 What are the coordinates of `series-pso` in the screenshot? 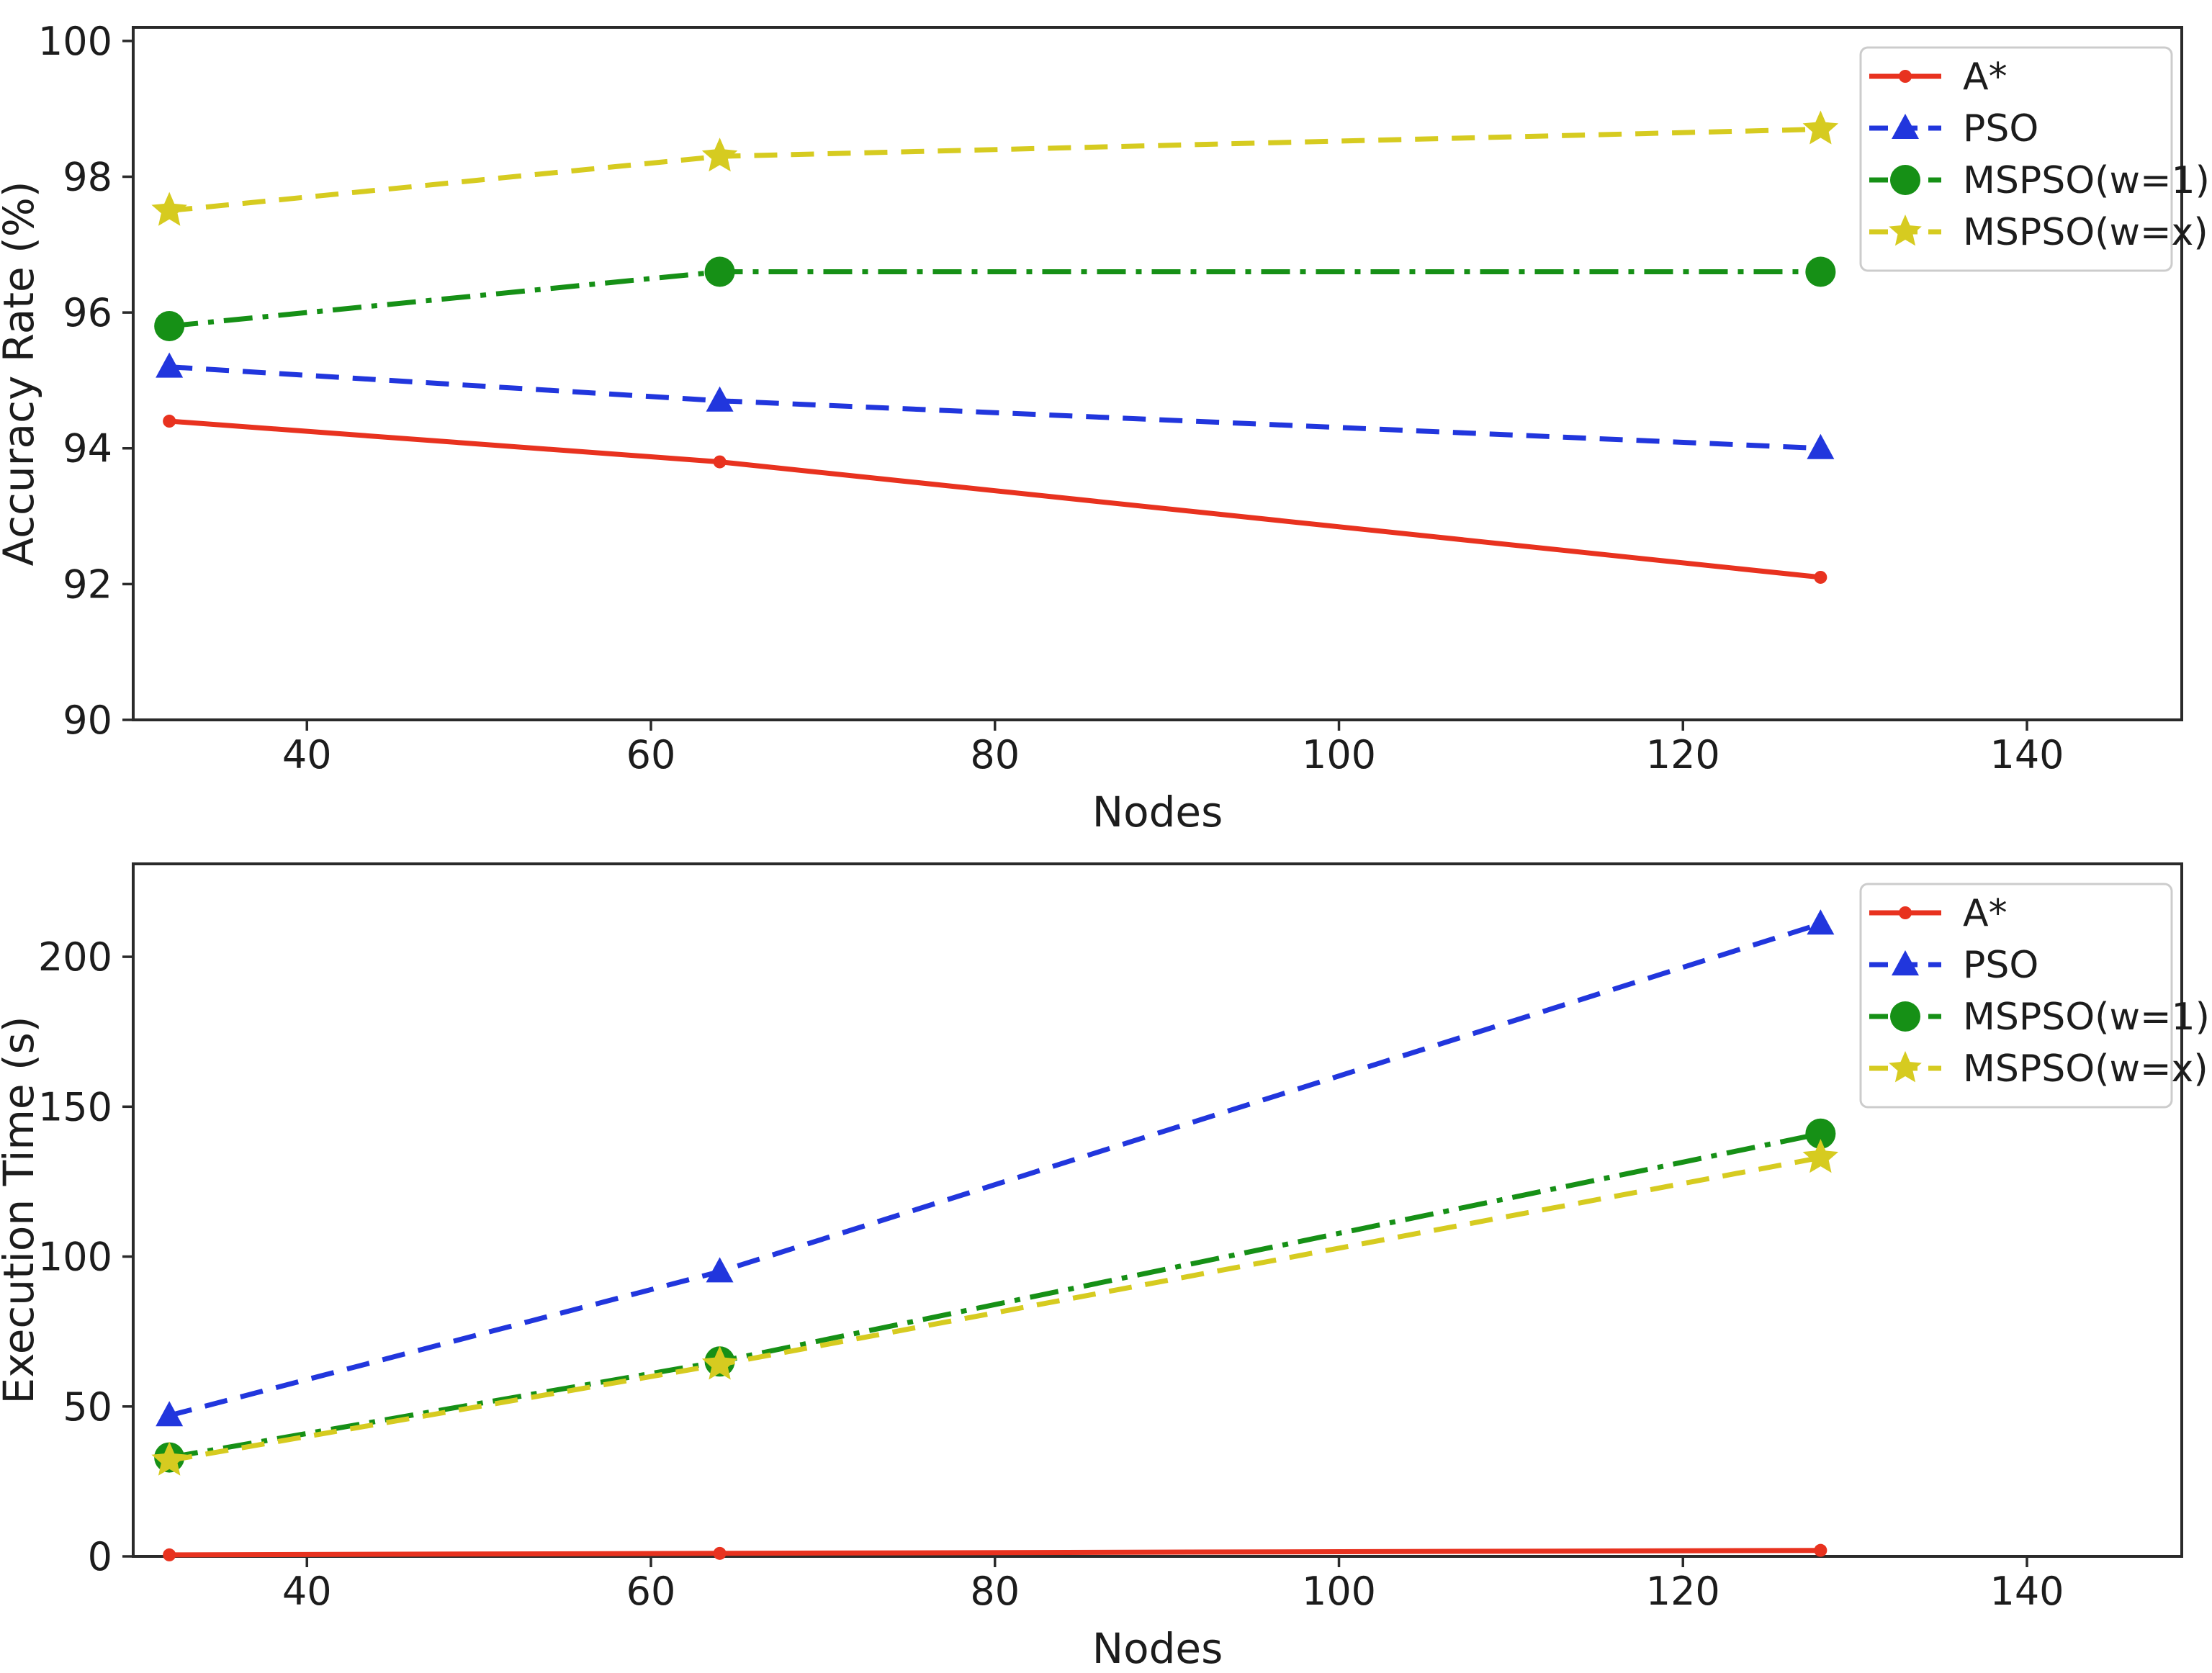 It's located at (995, 405).